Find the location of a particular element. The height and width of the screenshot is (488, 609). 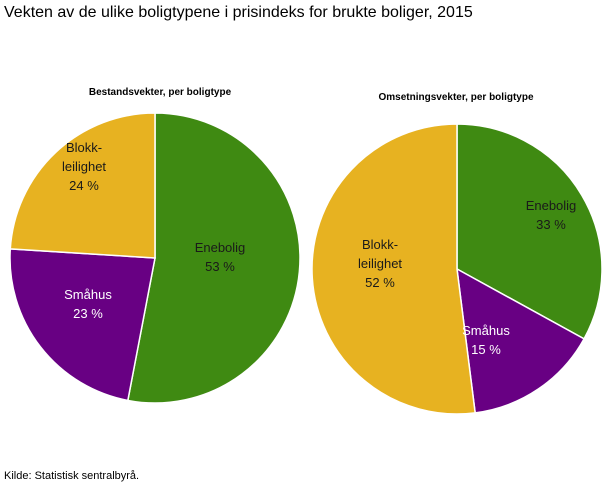

pie-subtitle: Omsetningsvekter, per boligtype is located at coordinates (455, 97).